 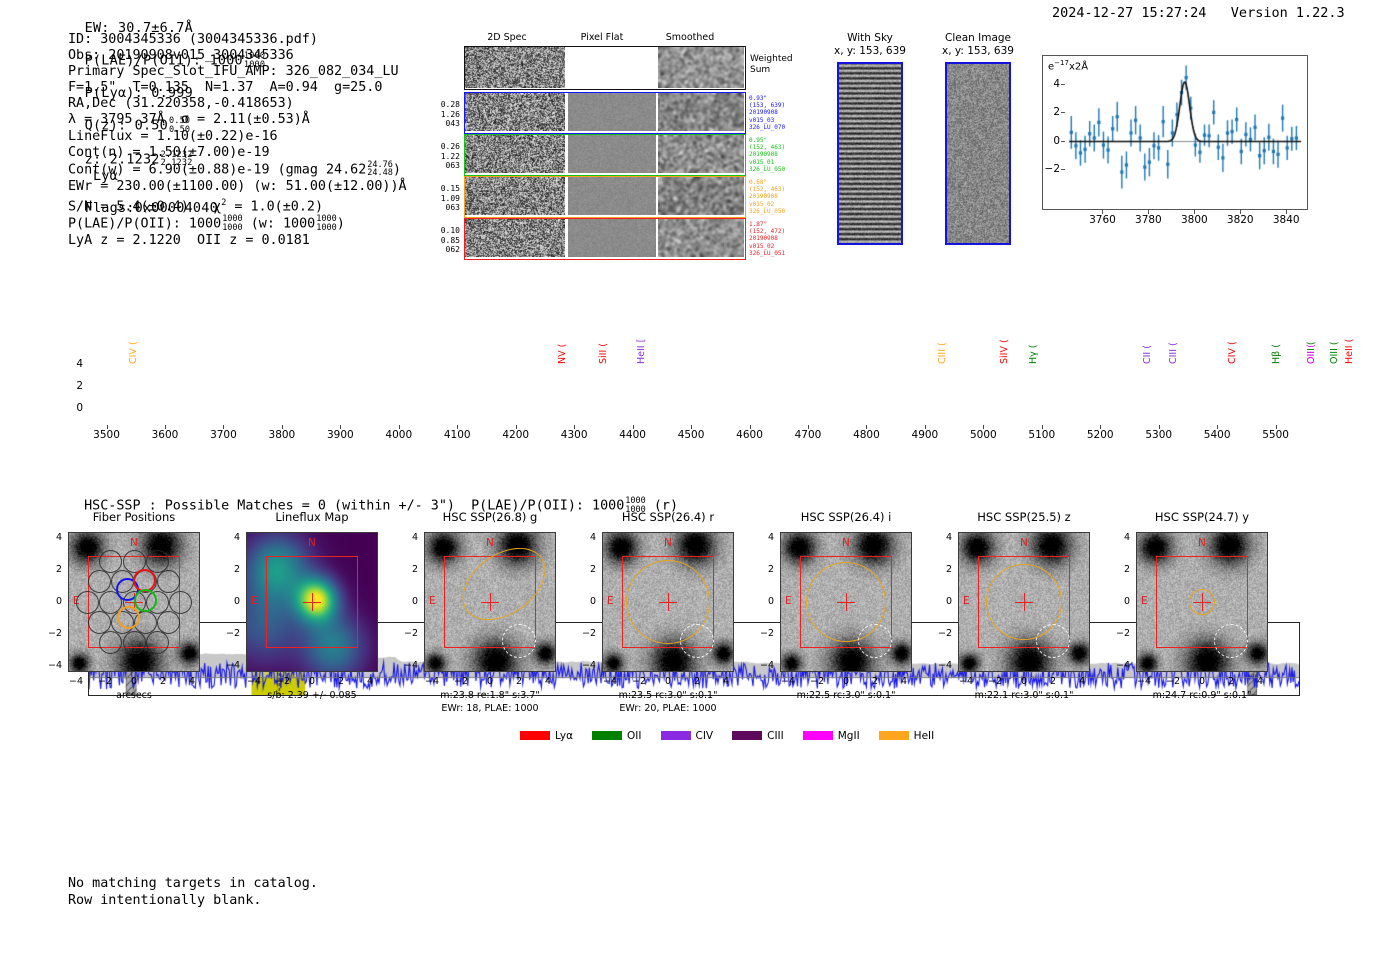 I want to click on legend-label: CIII, so click(x=775, y=735).